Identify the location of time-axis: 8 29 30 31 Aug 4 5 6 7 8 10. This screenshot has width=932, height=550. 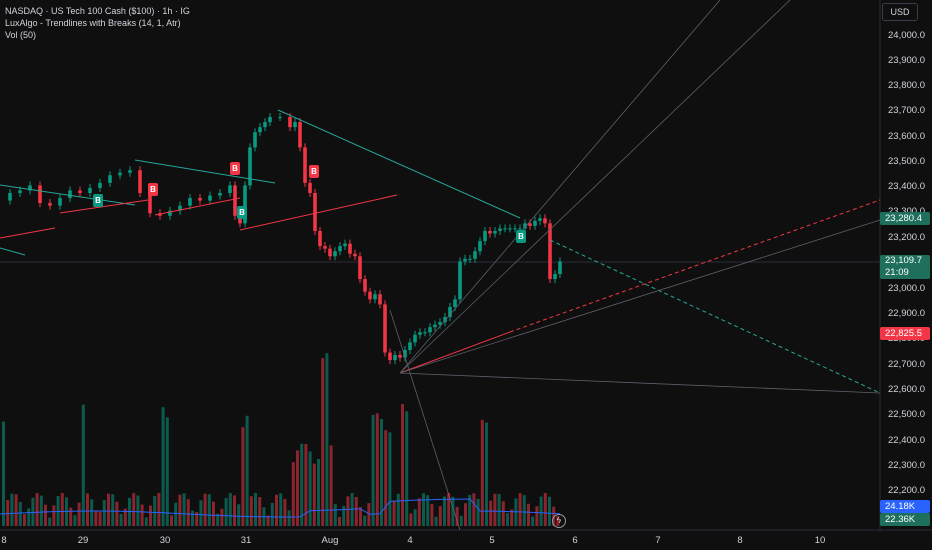
(440, 540).